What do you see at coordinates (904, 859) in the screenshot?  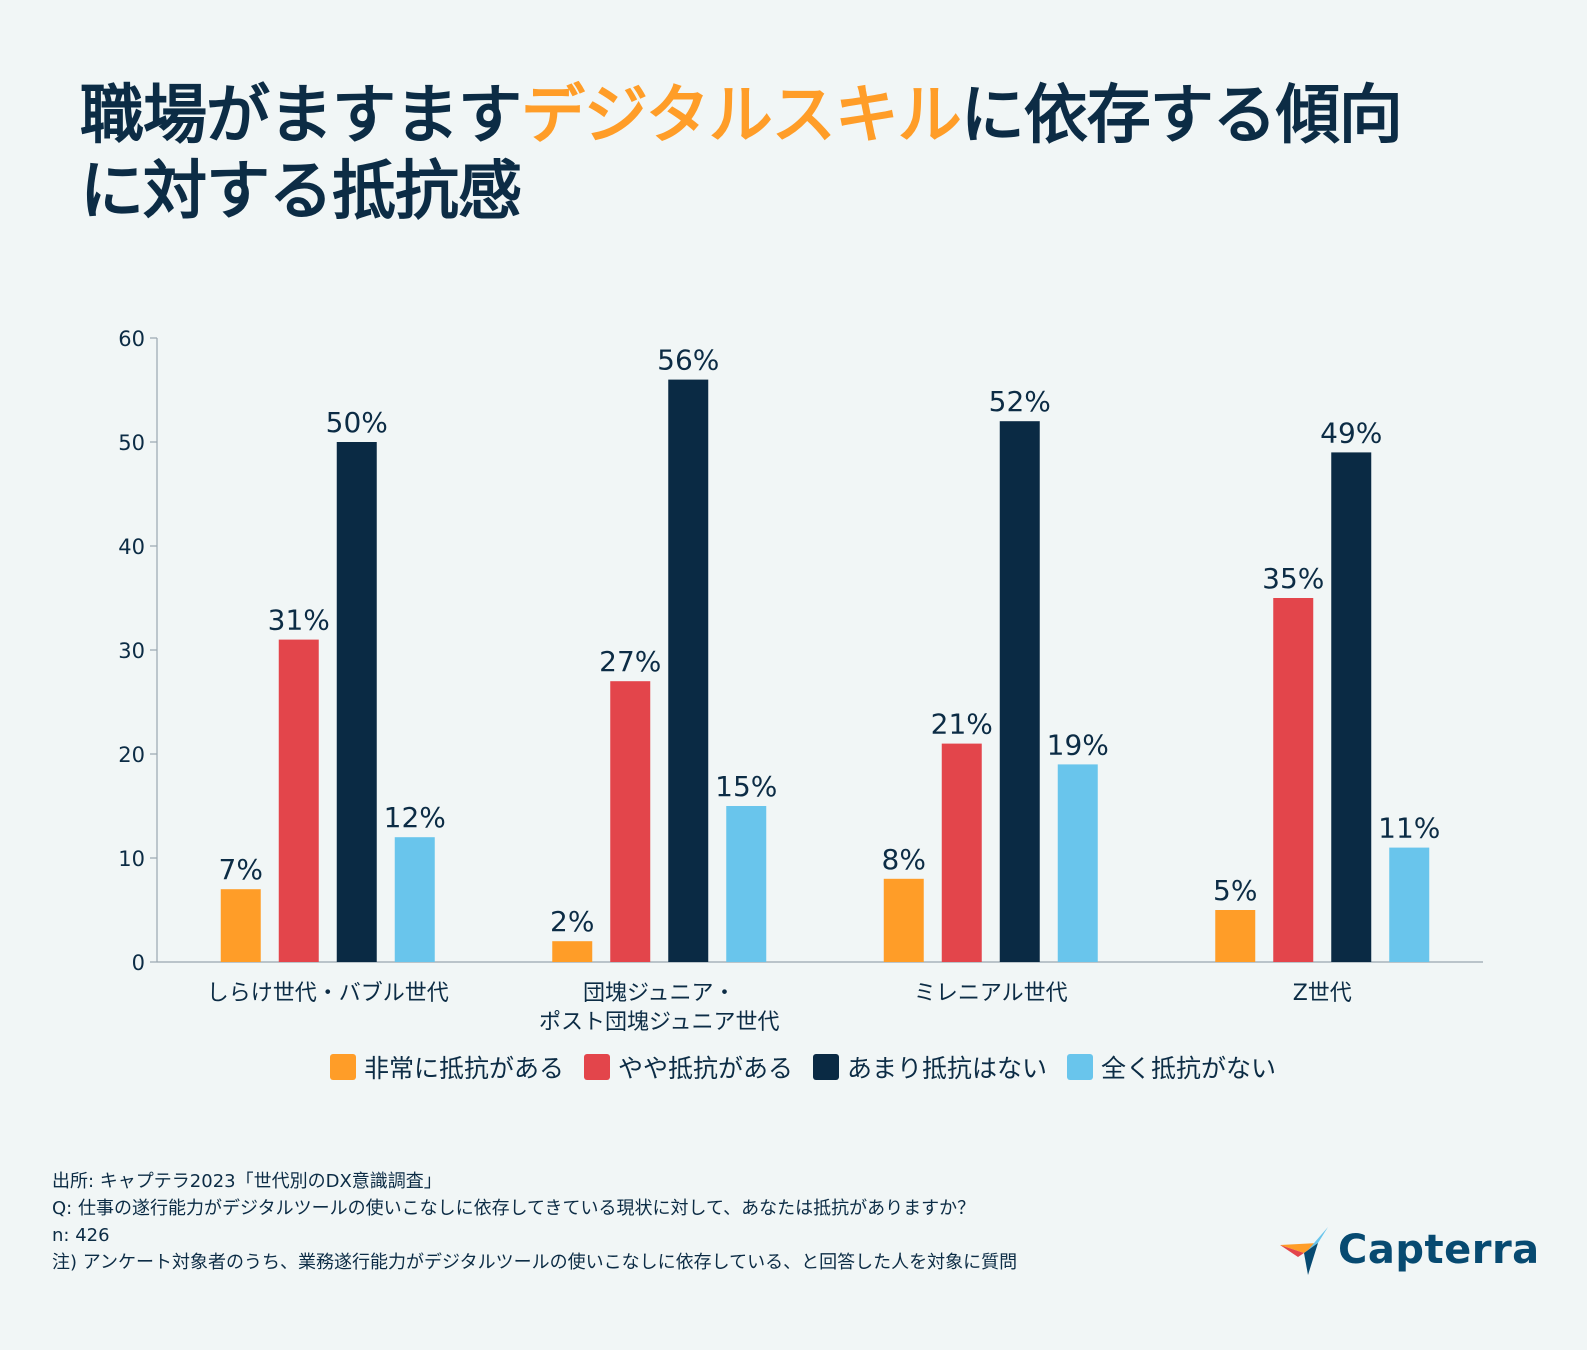 I see `bar-value-label: 8%` at bounding box center [904, 859].